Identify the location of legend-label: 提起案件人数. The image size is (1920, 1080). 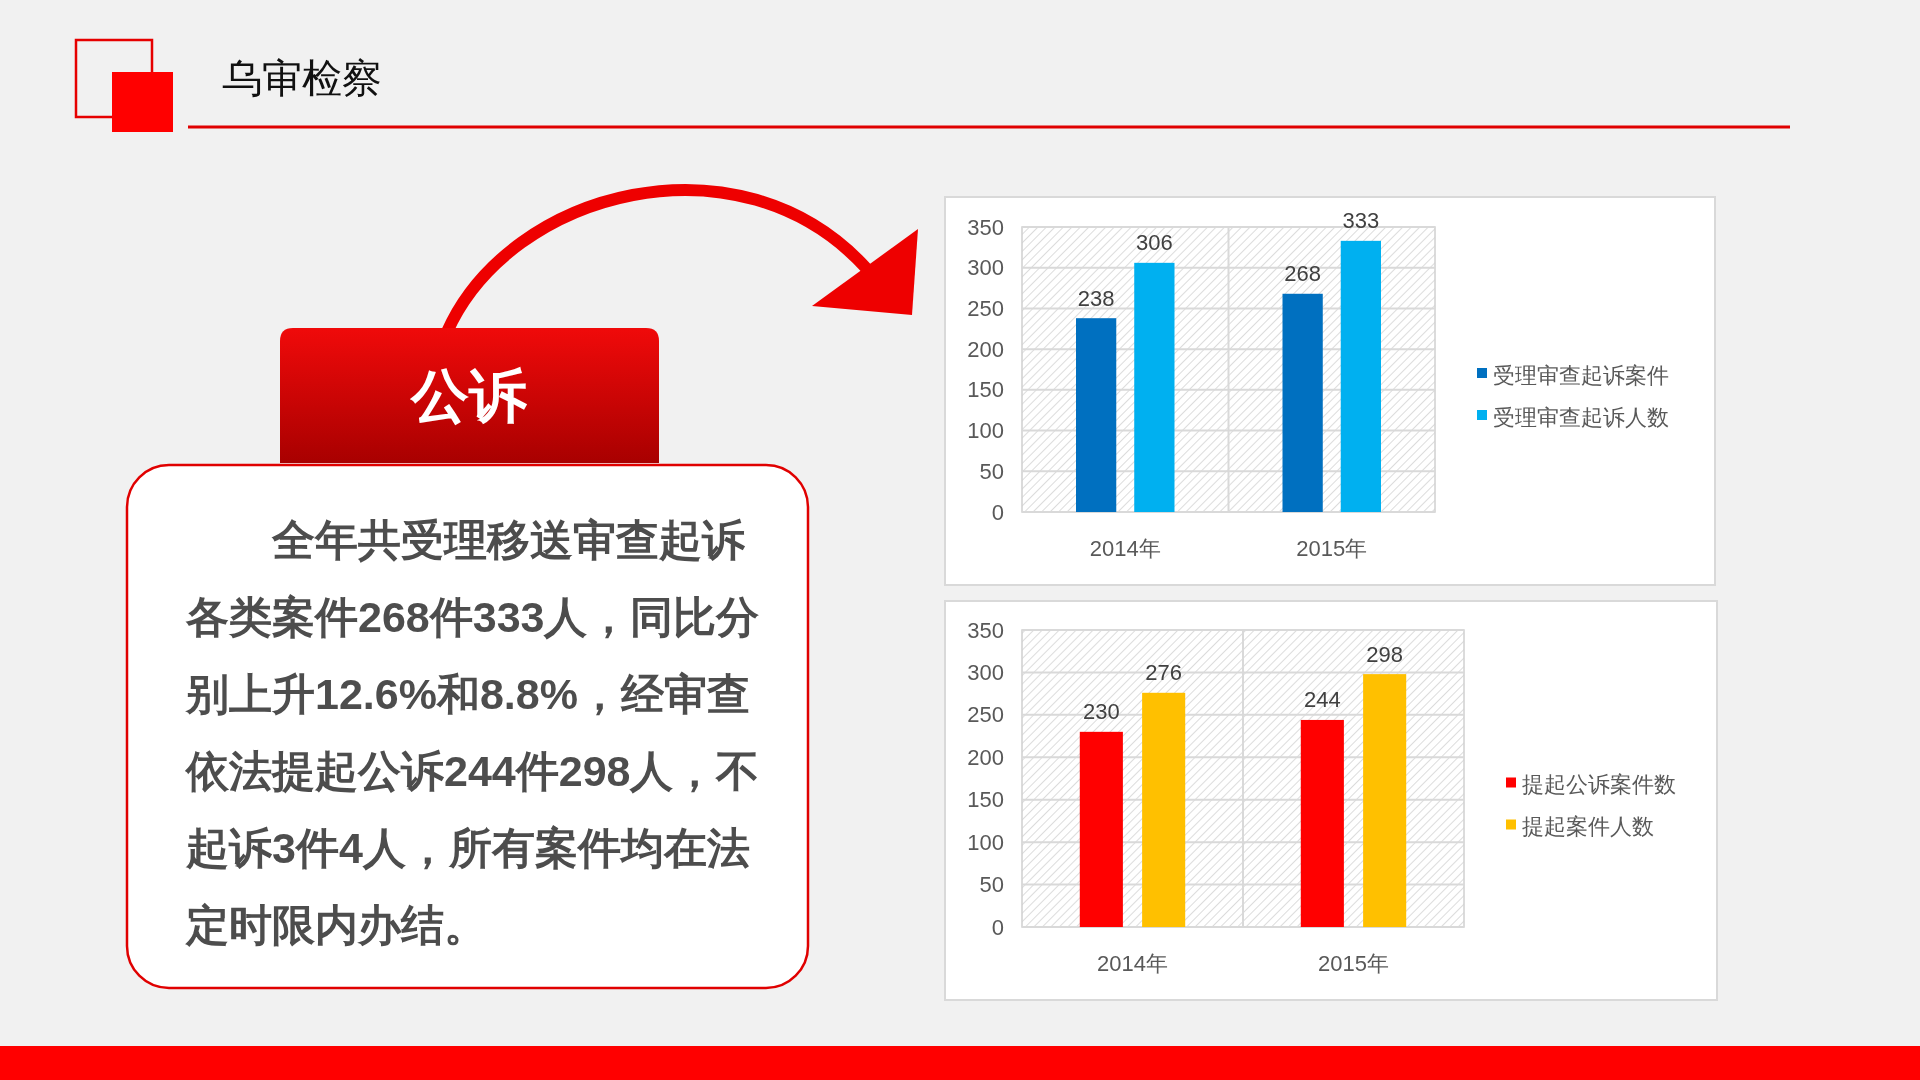
(1588, 826).